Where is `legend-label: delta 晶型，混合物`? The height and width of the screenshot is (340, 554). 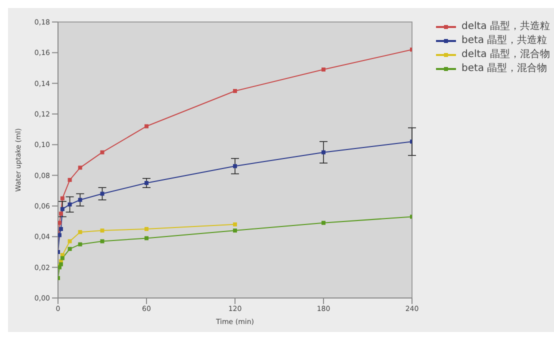 legend-label: delta 晶型，混合物 is located at coordinates (505, 55).